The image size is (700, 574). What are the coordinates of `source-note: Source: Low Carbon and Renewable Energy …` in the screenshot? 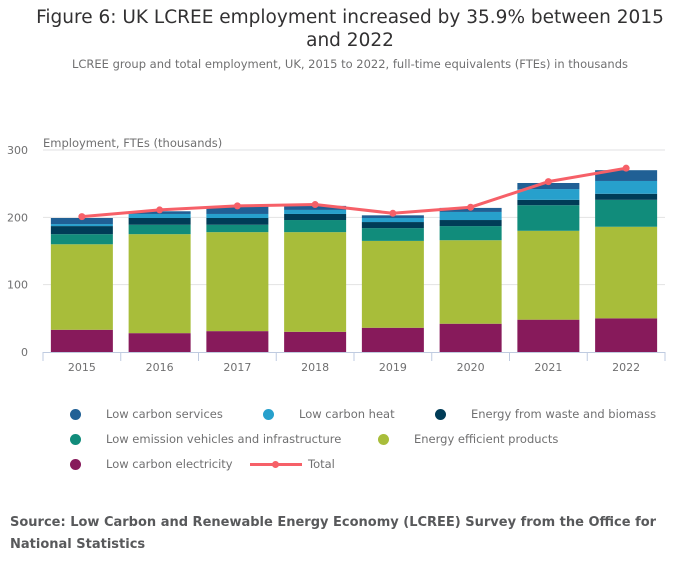 It's located at (333, 533).